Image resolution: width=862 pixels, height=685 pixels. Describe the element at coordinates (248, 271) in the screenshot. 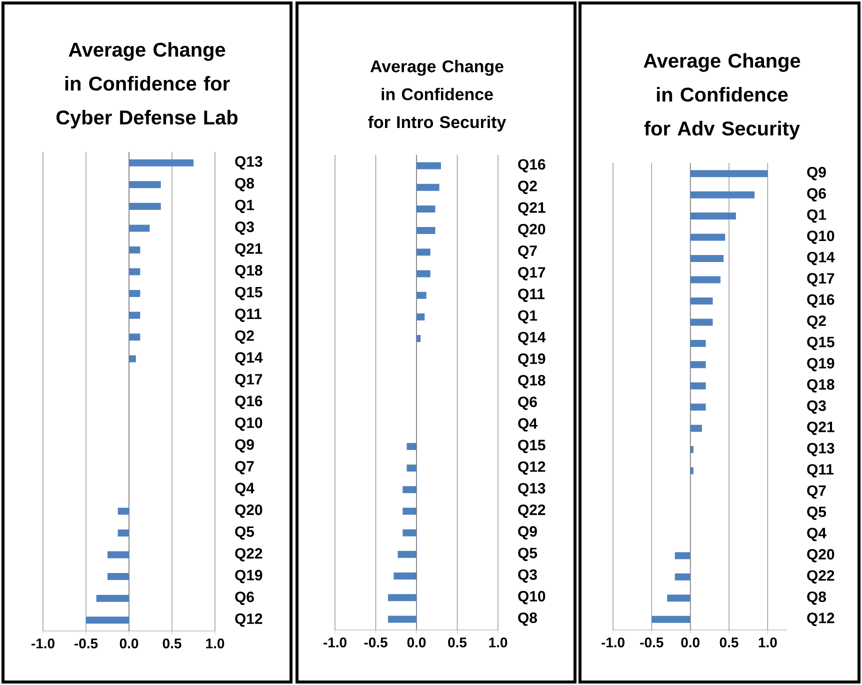

I see `y-tick-label: Q18` at that location.